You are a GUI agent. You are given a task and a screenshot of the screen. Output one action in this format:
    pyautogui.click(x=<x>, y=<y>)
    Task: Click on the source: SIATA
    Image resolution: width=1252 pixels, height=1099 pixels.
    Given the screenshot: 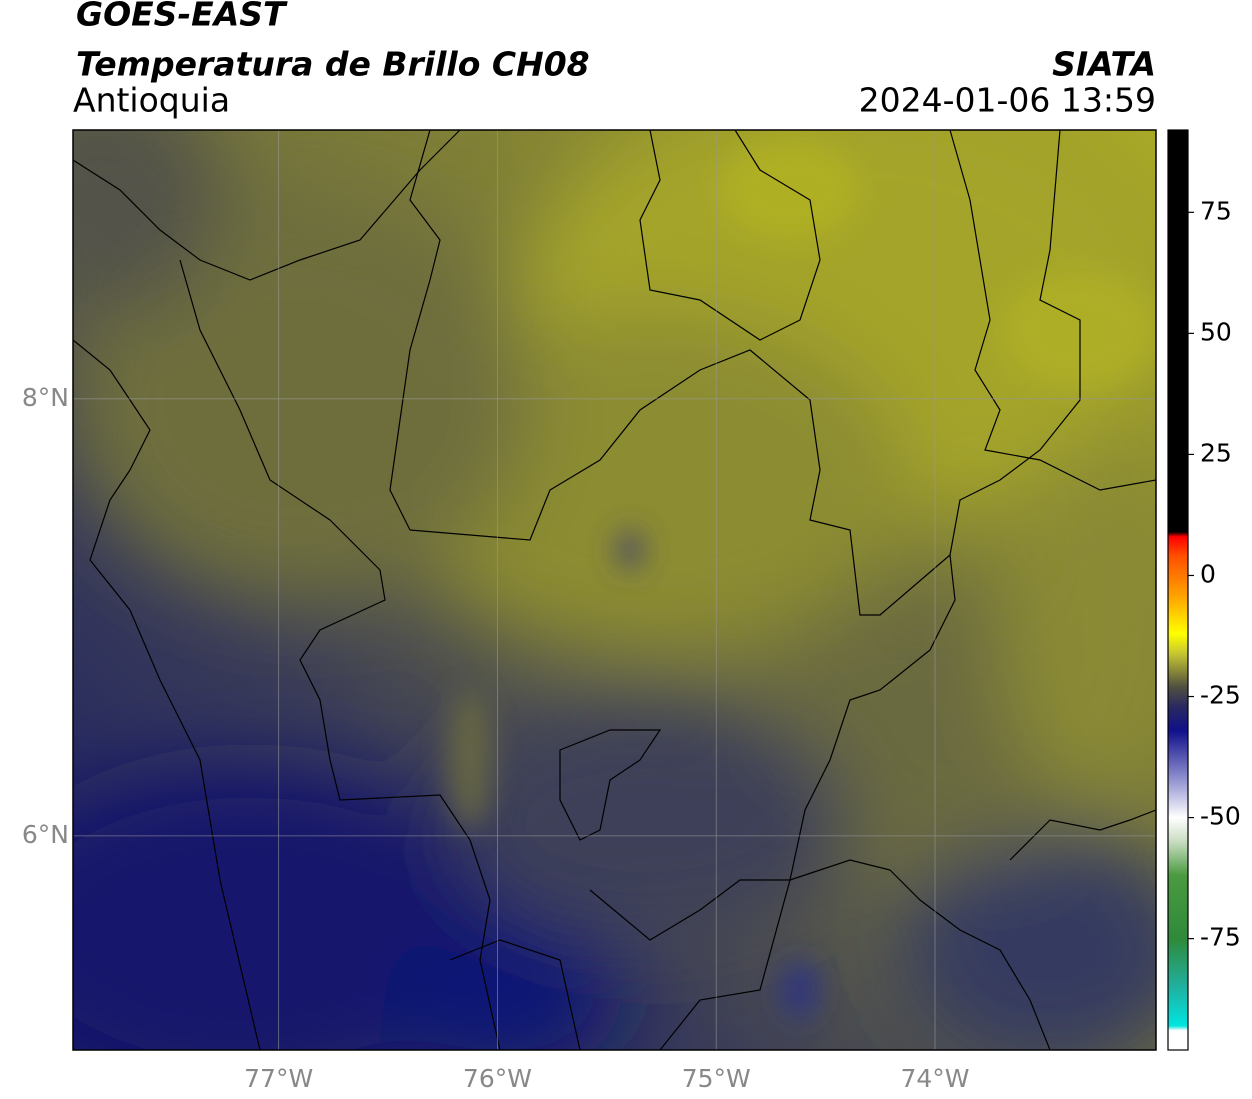 What is the action you would take?
    pyautogui.click(x=1104, y=64)
    